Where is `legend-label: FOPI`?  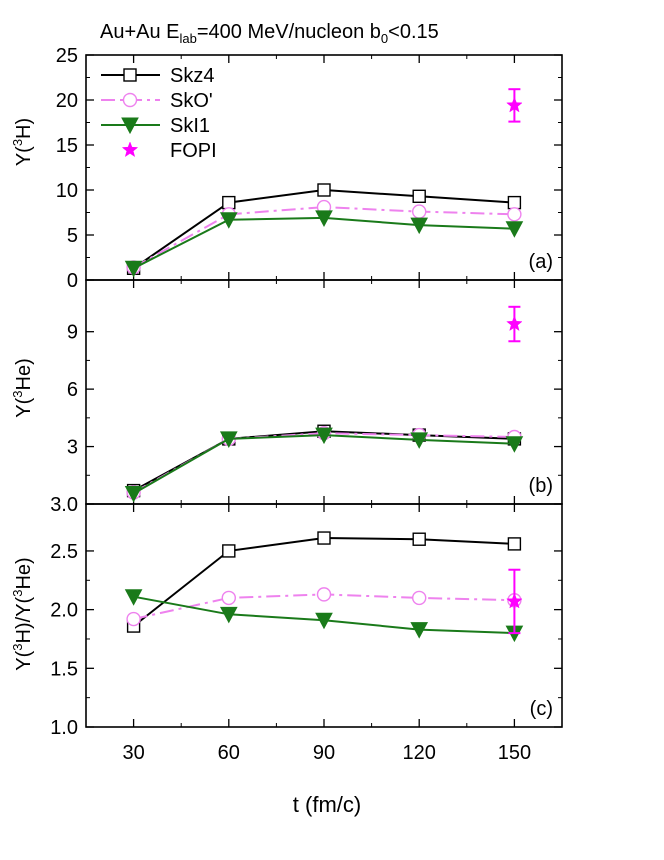 legend-label: FOPI is located at coordinates (193, 151).